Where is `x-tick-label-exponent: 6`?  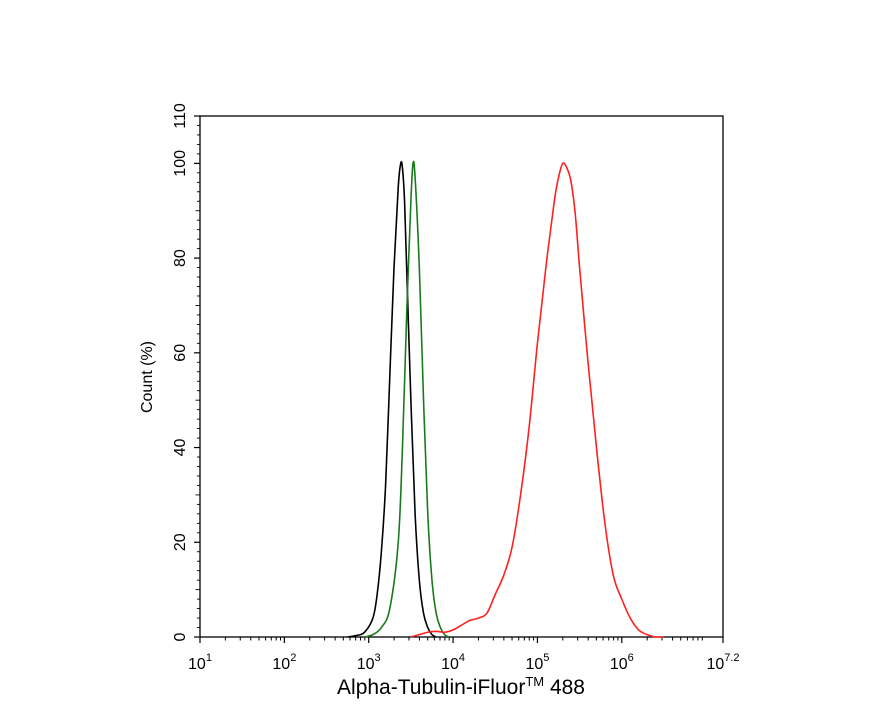
x-tick-label-exponent: 6 is located at coordinates (631, 658).